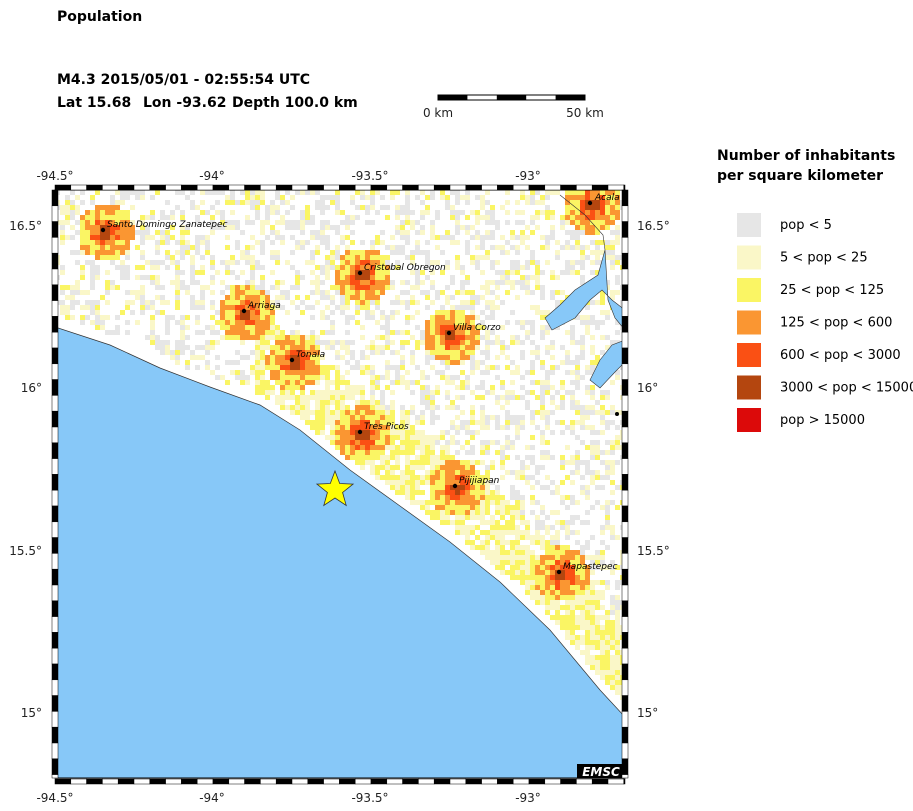 The image size is (913, 811). I want to click on scale-segment, so click(570, 97).